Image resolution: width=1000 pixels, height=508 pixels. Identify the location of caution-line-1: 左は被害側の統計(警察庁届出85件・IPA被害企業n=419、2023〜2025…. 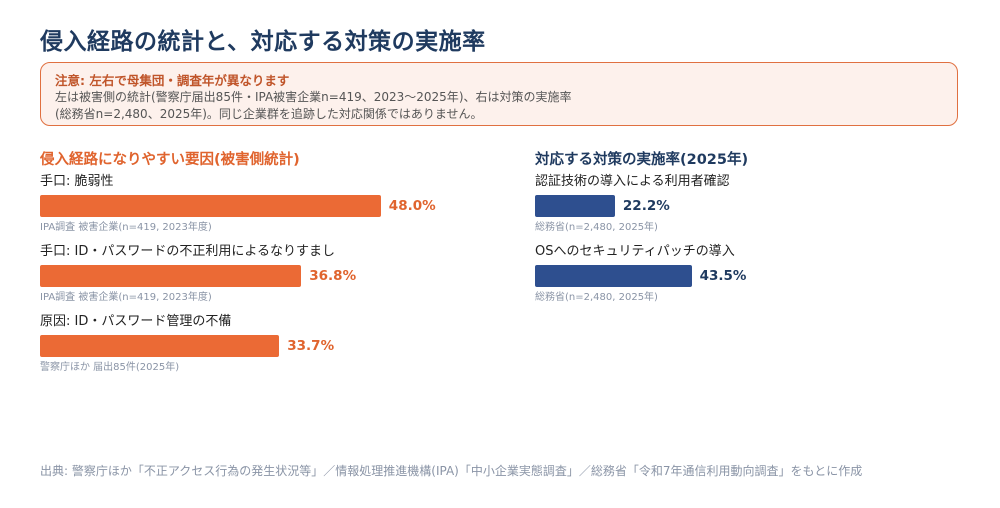
(313, 97).